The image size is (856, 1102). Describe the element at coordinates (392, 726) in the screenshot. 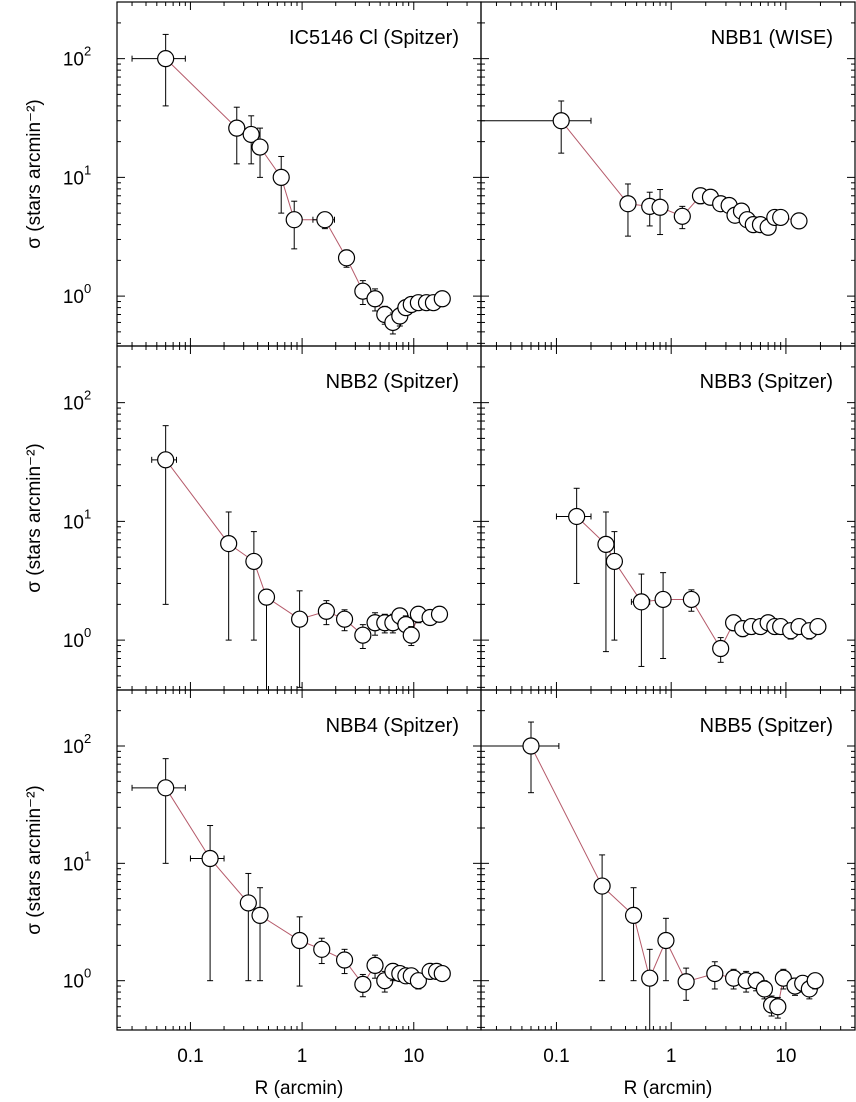

I see `panel-title: NBB4 (Spitzer)` at that location.